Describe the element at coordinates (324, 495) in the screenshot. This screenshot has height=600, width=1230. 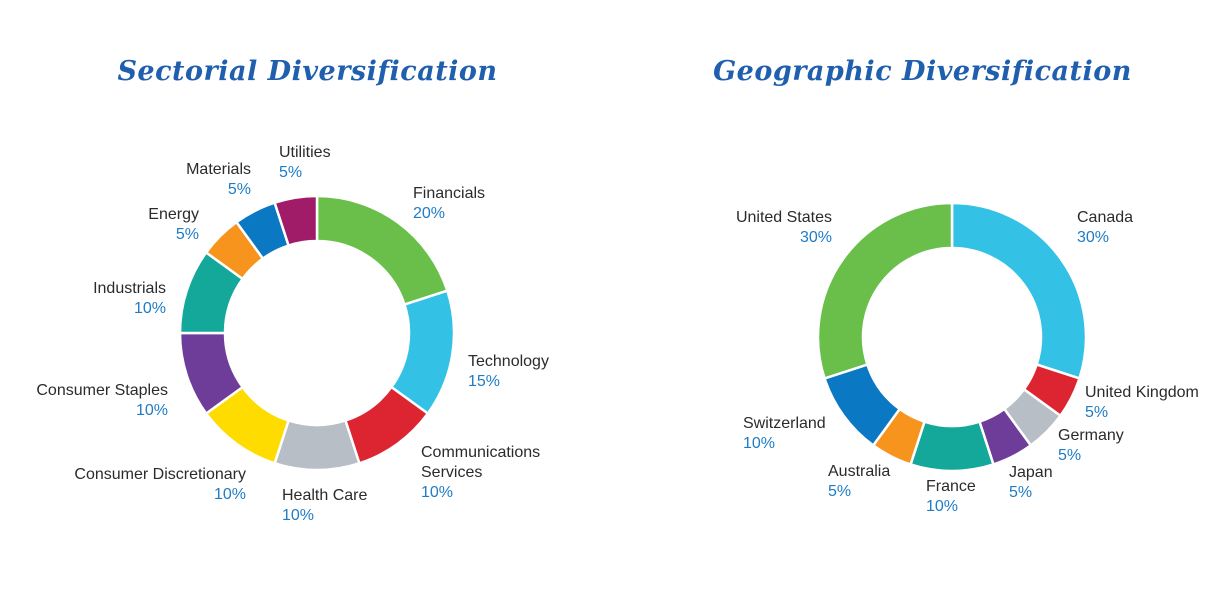
I see `slice-name: Health Care` at that location.